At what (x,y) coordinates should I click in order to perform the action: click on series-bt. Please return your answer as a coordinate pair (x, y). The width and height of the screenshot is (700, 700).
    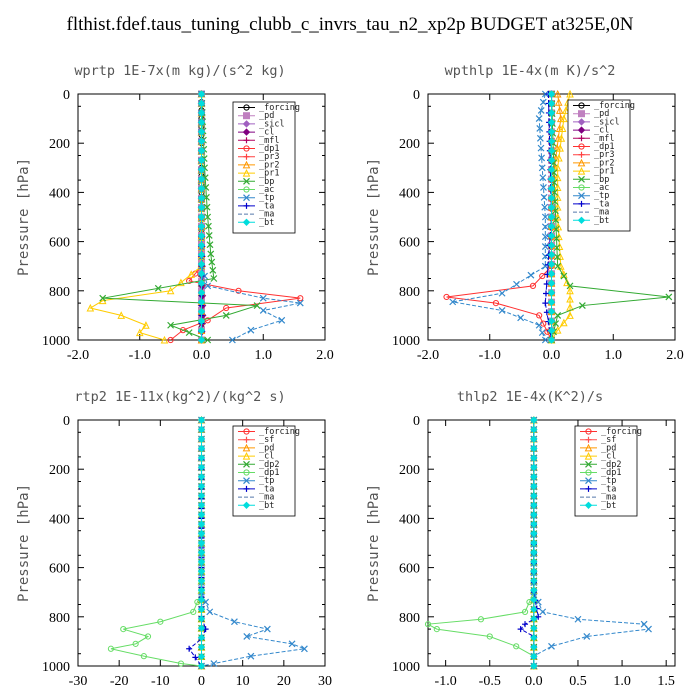
    Looking at the image, I should click on (201, 543).